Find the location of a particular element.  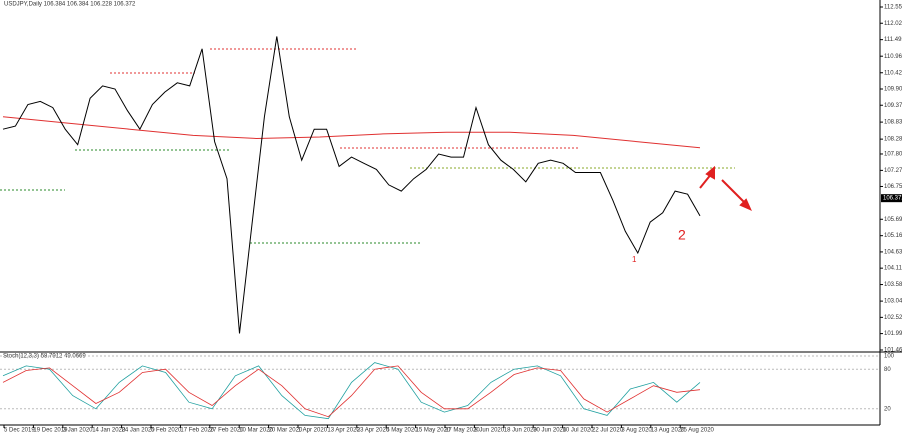

last-price-label: 106.372 is located at coordinates (892, 199).